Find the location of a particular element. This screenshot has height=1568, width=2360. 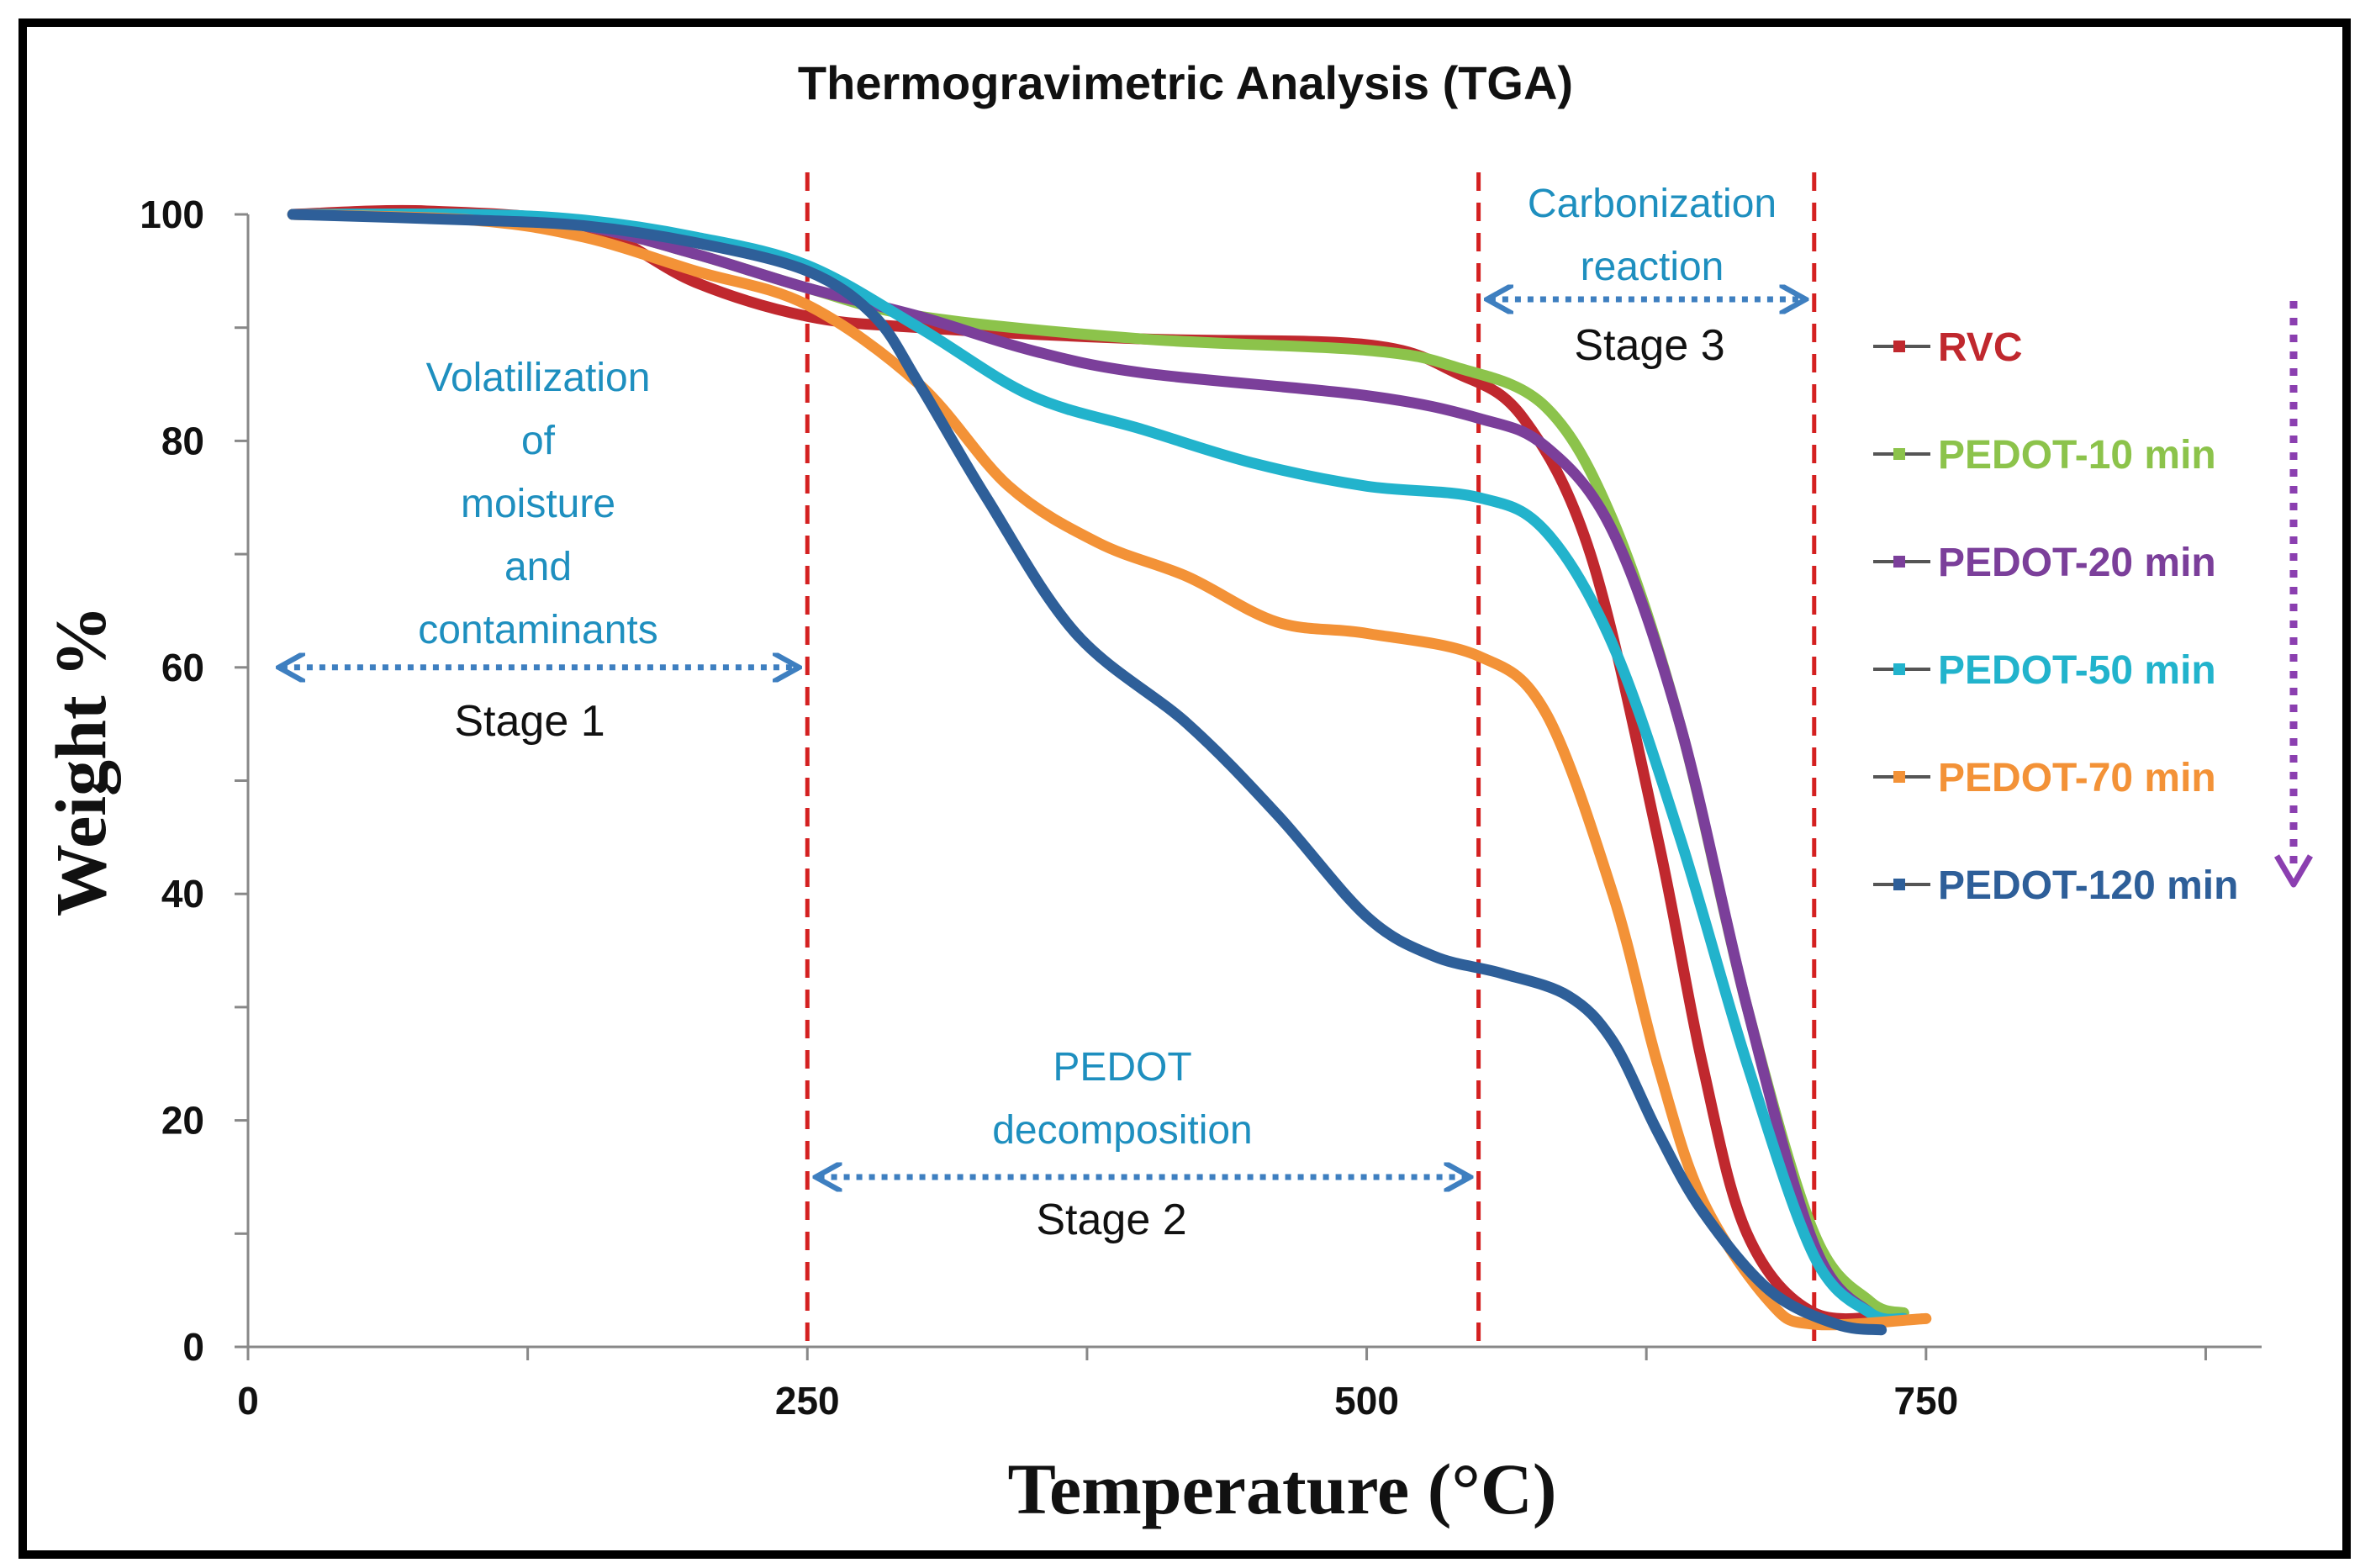

y-tick-label: 60 is located at coordinates (182, 667).